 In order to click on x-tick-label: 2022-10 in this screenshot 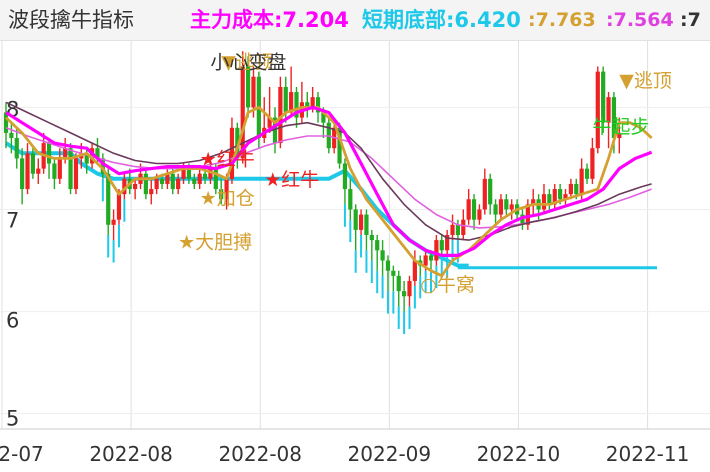, I will do `click(519, 454)`.